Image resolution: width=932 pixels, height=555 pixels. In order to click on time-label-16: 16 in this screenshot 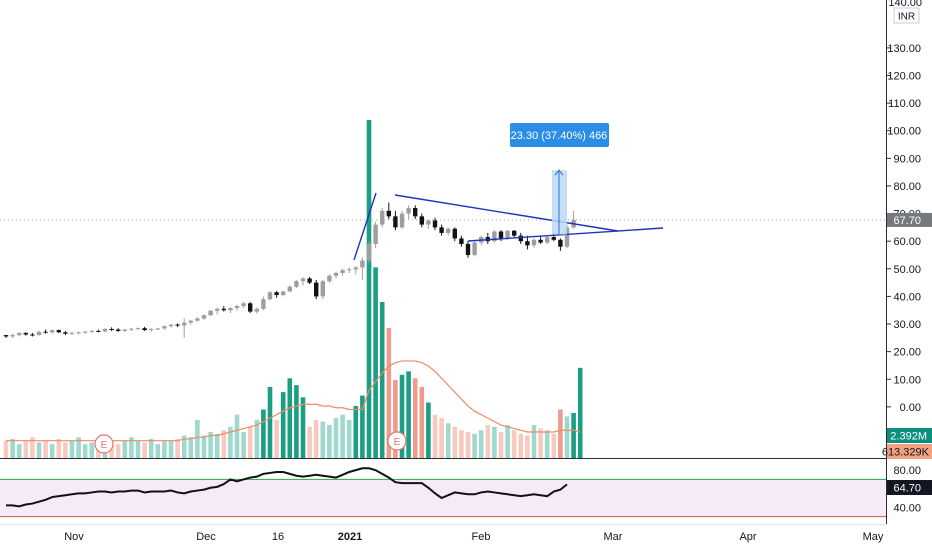, I will do `click(278, 537)`.